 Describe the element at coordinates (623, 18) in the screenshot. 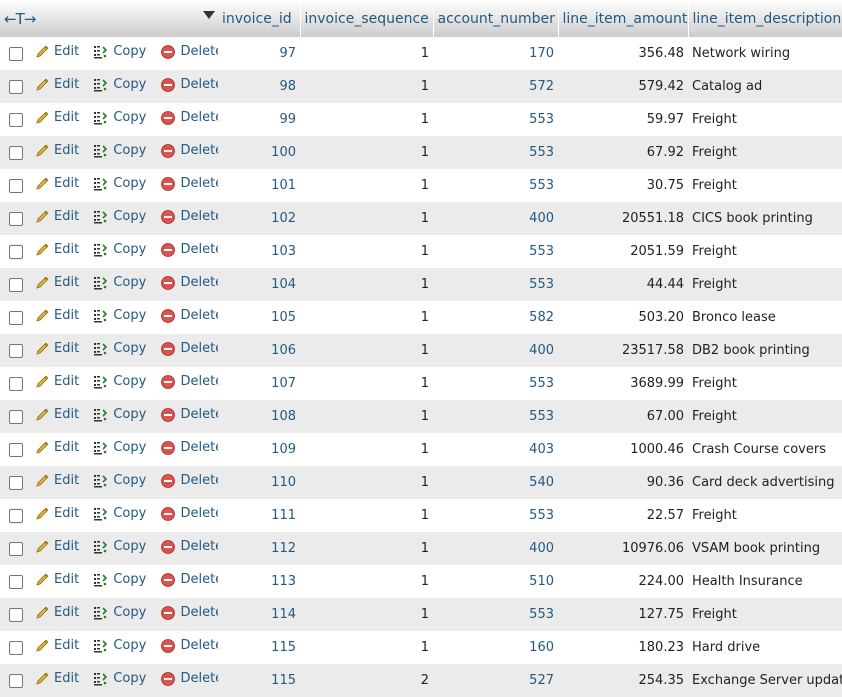

I see `column-header-line-item-amount: line_item_amount` at that location.